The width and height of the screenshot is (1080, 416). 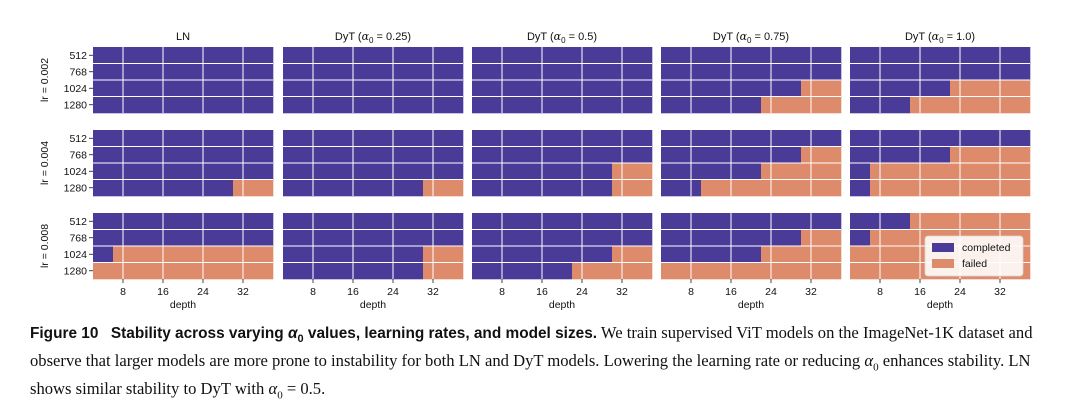 I want to click on x-tick-label: 16, so click(x=542, y=292).